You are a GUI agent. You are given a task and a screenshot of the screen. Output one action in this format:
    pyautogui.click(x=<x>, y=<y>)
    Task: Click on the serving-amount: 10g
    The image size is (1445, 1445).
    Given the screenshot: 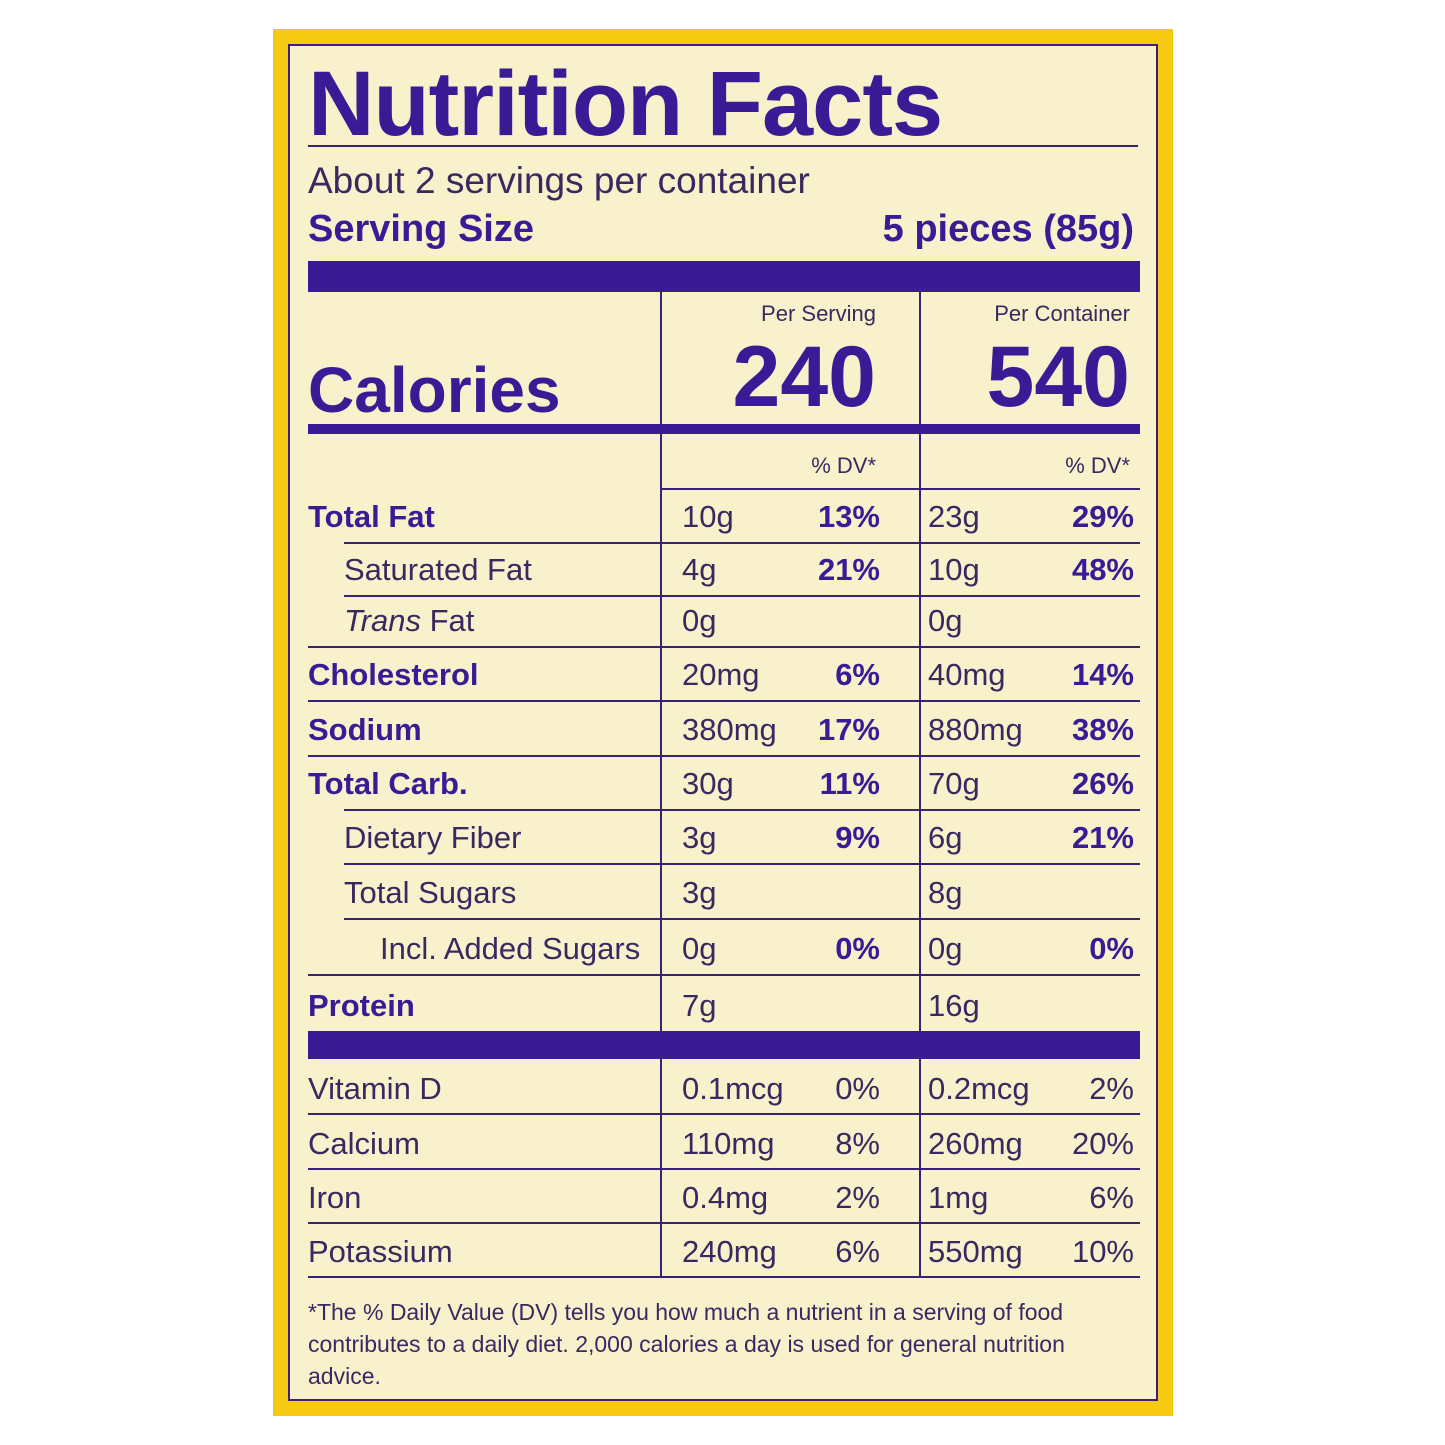 What is the action you would take?
    pyautogui.click(x=708, y=516)
    